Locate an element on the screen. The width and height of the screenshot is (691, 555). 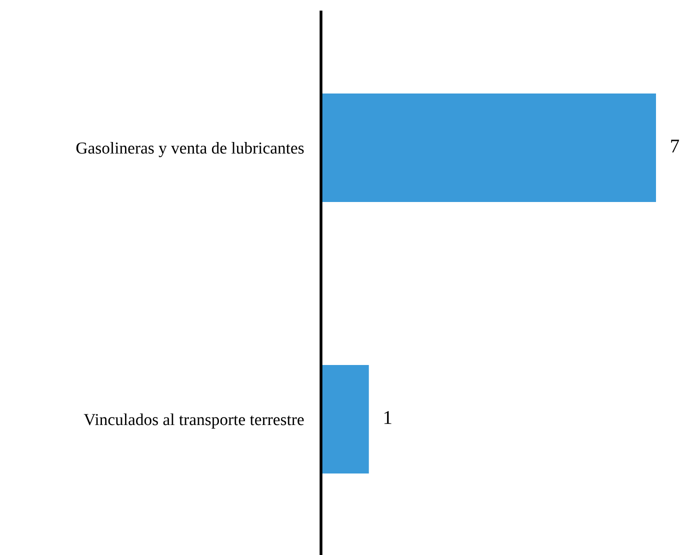
y-tick-label: Gasolineras y venta de lubricantes is located at coordinates (190, 150).